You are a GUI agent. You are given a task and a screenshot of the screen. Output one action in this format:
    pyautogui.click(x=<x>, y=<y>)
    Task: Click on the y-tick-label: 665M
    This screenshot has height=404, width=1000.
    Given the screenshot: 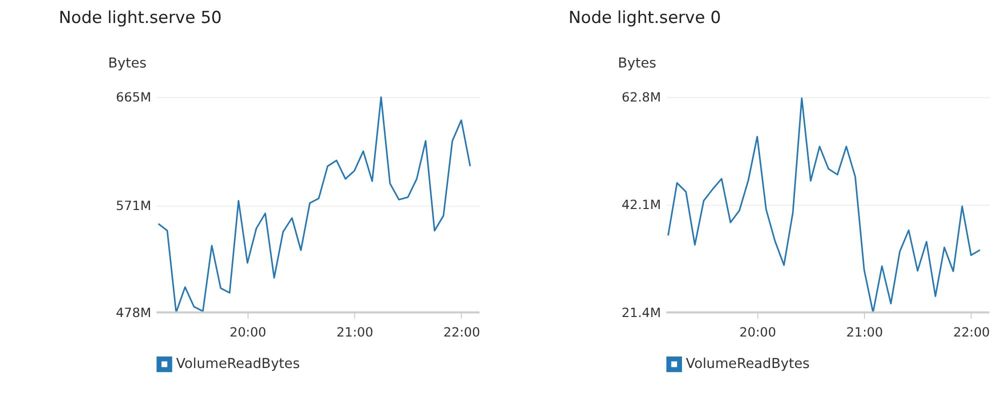 What is the action you would take?
    pyautogui.click(x=134, y=97)
    